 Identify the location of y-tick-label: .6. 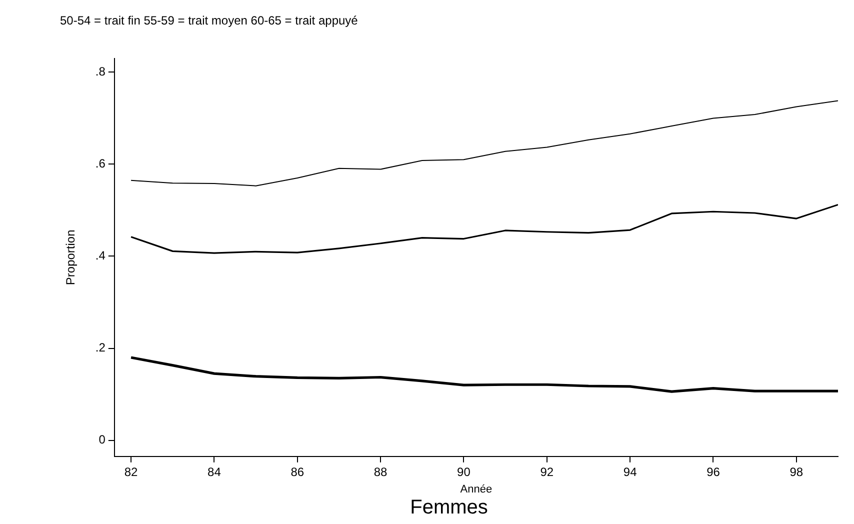
(100, 163).